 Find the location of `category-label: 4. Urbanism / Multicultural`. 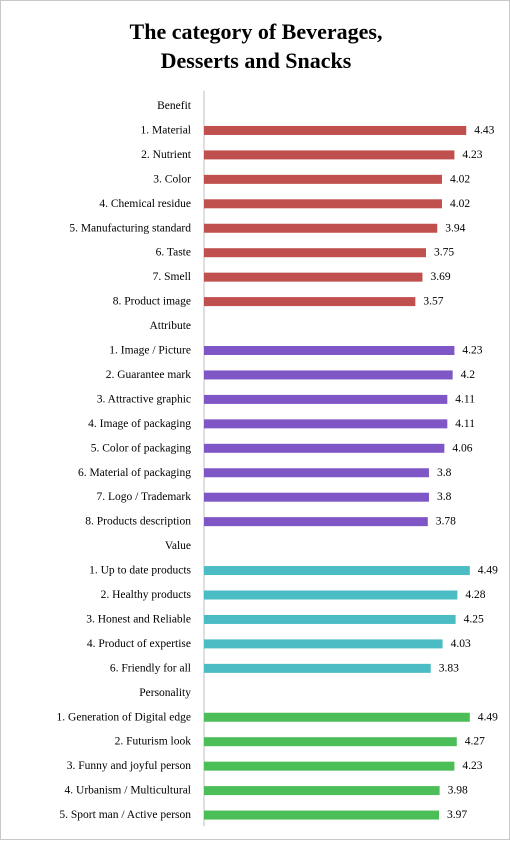

category-label: 4. Urbanism / Multicultural is located at coordinates (128, 791).